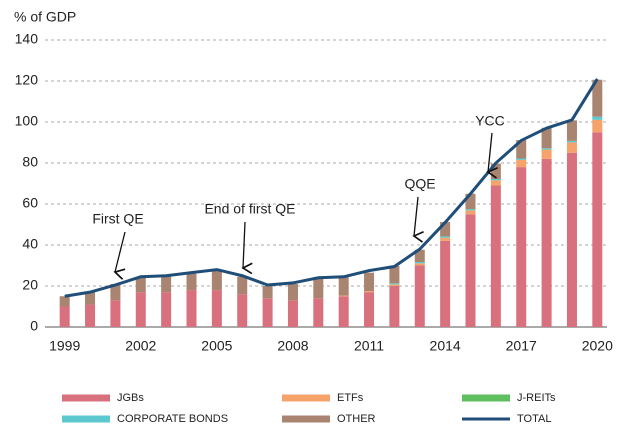  Describe the element at coordinates (172, 419) in the screenshot. I see `legend-label: CORPORATE BONDS` at that location.